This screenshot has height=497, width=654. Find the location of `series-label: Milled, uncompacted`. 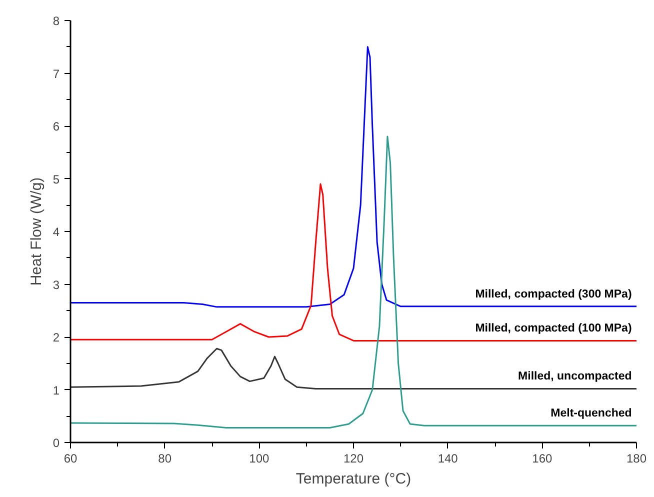

series-label: Milled, uncompacted is located at coordinates (575, 376).